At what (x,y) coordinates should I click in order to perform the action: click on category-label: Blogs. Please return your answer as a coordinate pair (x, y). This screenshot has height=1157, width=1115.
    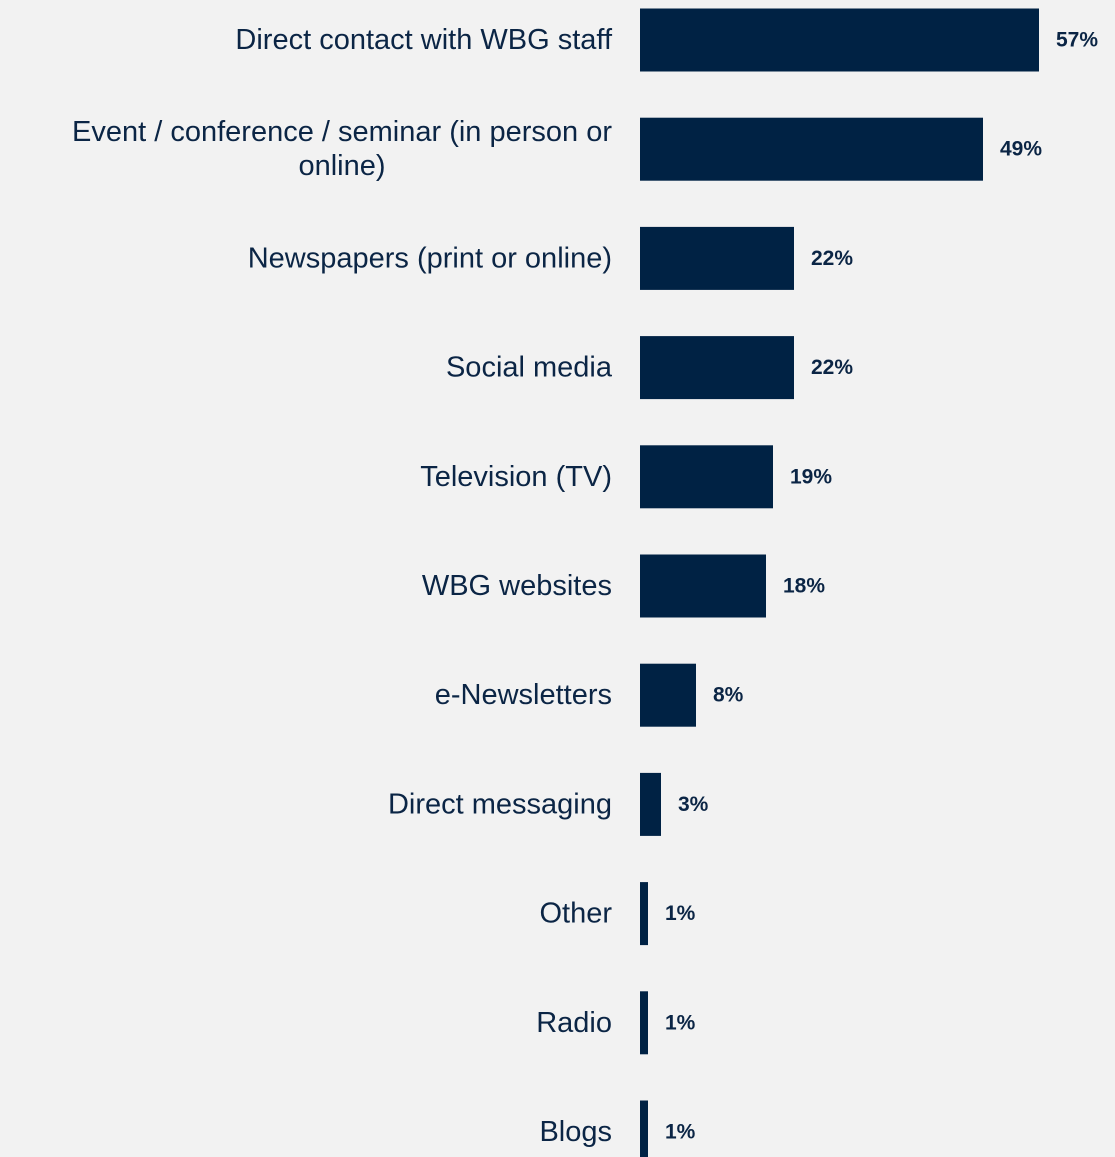
    Looking at the image, I should click on (575, 1132).